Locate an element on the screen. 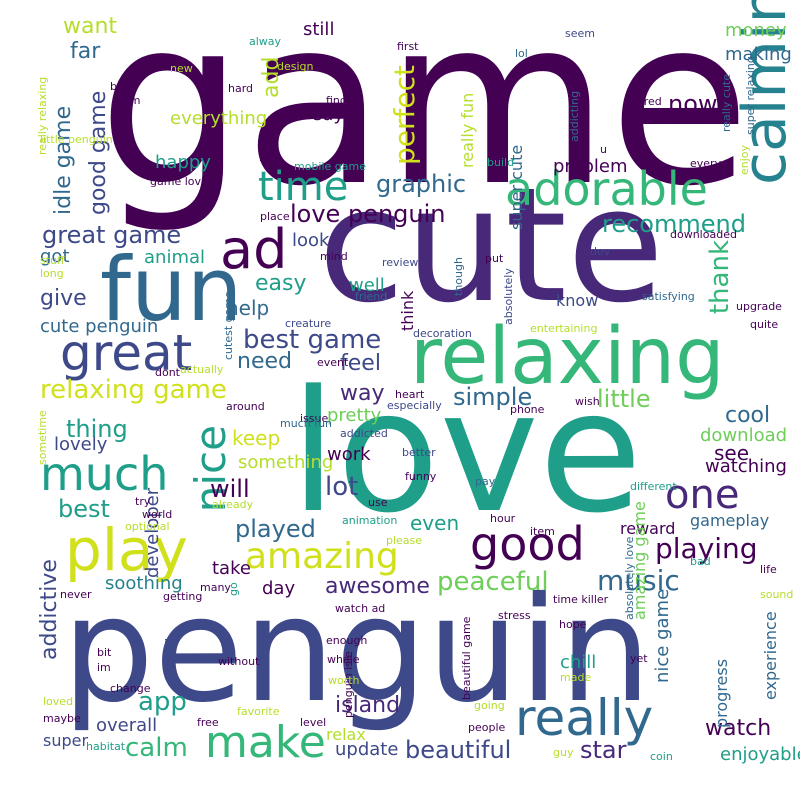 This screenshot has height=800, width=800. word-nice: nice is located at coordinates (210, 468).